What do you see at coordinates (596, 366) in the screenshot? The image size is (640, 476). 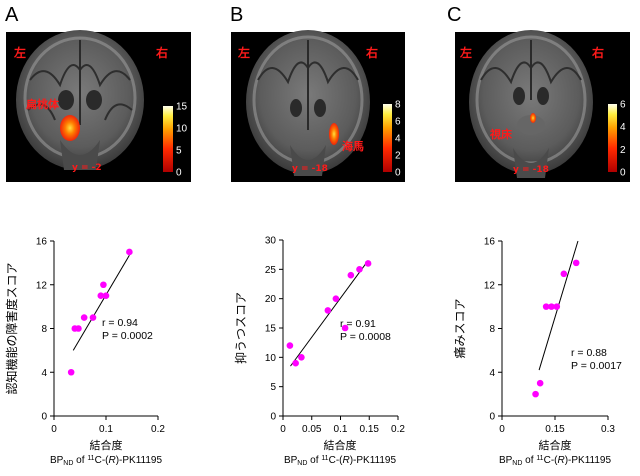 I see `p-value: P = 0.0017` at bounding box center [596, 366].